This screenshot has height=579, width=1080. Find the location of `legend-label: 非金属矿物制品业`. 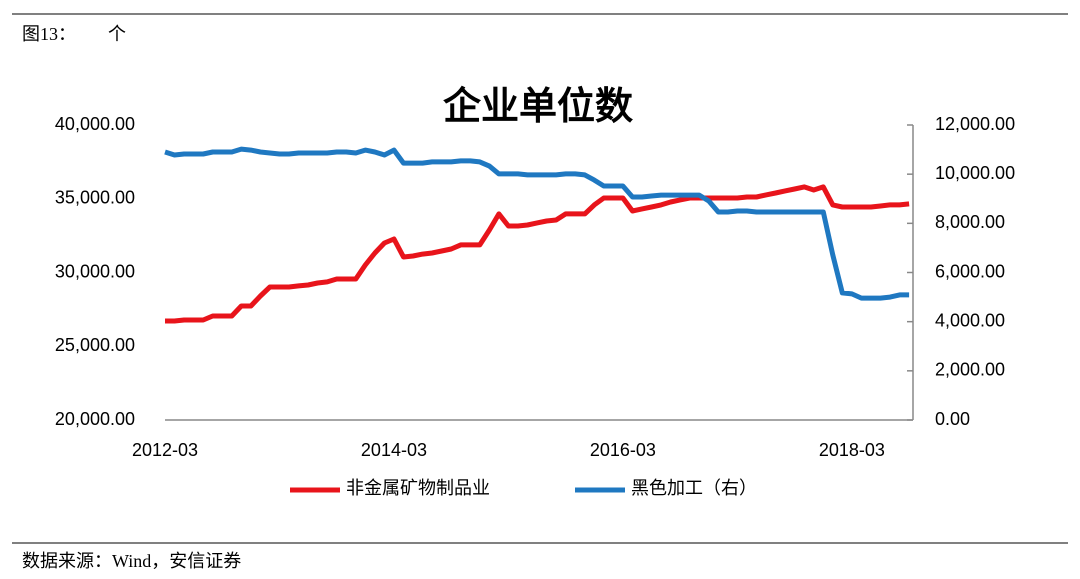

legend-label: 非金属矿物制品业 is located at coordinates (418, 488).